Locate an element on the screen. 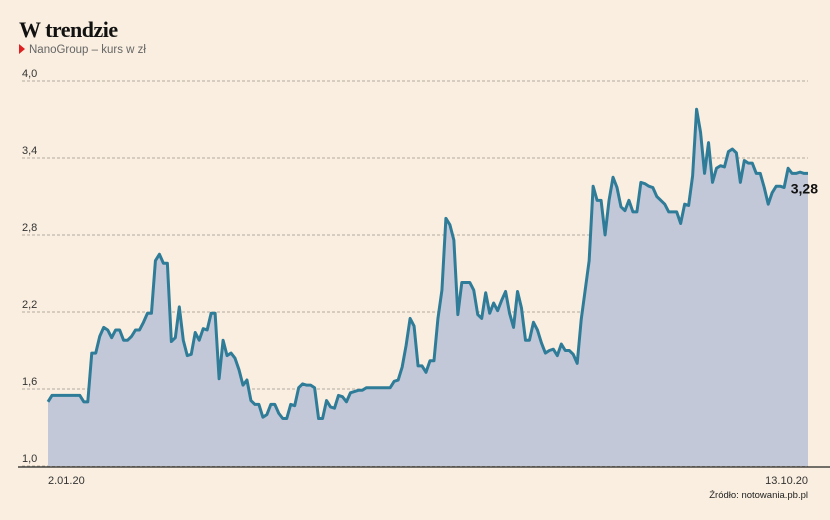 The width and height of the screenshot is (830, 520). y-tick-label: 1,0 is located at coordinates (29, 459).